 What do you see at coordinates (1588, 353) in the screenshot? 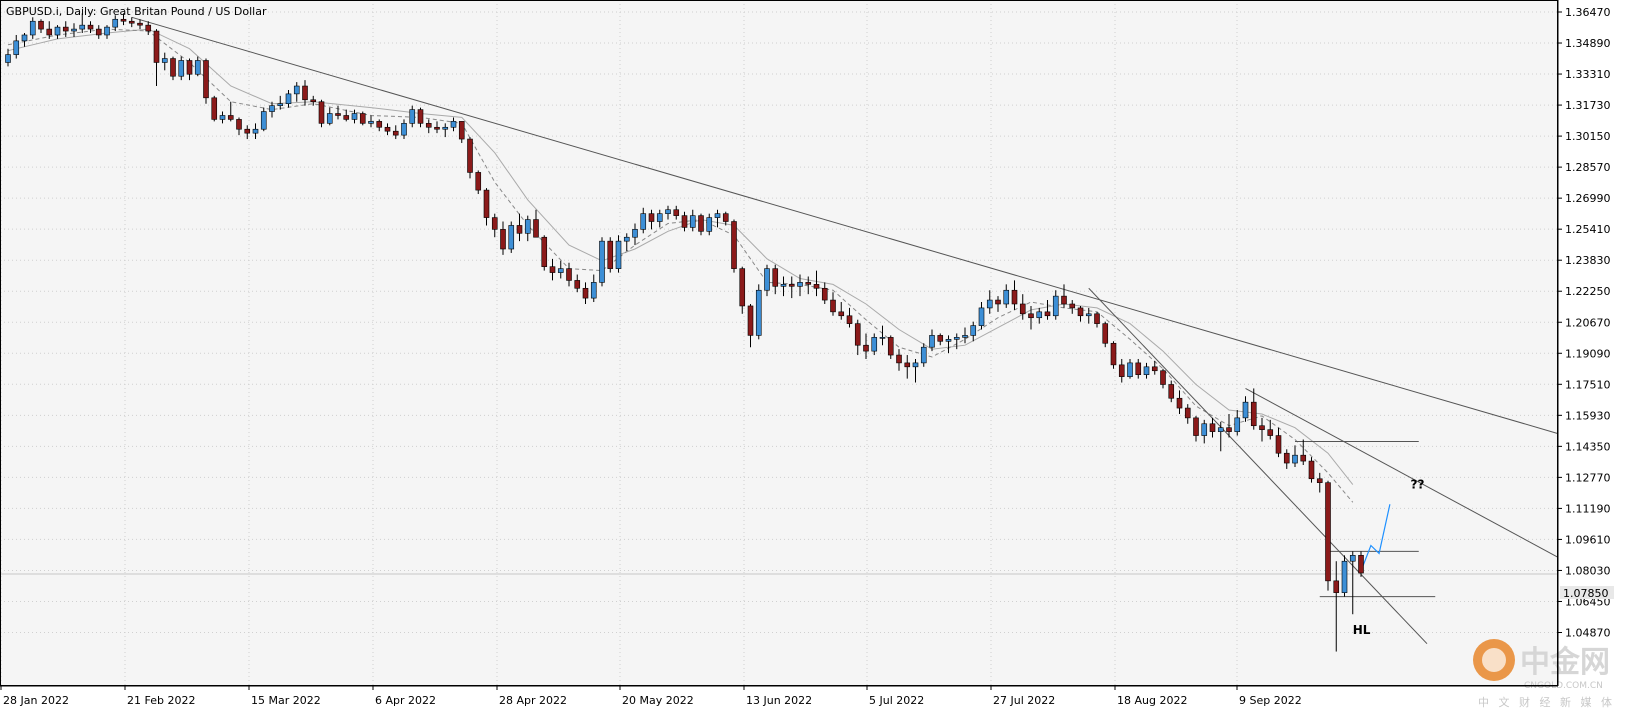
I see `price-tick-label: 1.19090` at bounding box center [1588, 353].